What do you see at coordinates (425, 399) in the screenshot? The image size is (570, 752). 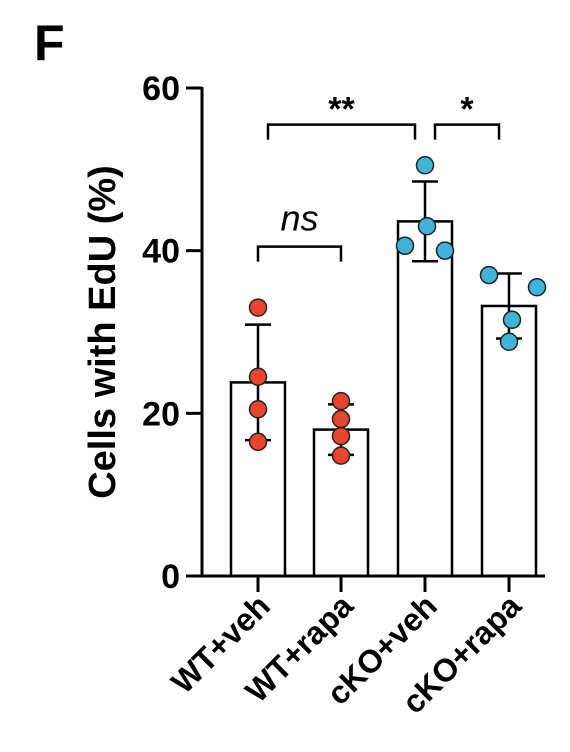 I see `bar` at bounding box center [425, 399].